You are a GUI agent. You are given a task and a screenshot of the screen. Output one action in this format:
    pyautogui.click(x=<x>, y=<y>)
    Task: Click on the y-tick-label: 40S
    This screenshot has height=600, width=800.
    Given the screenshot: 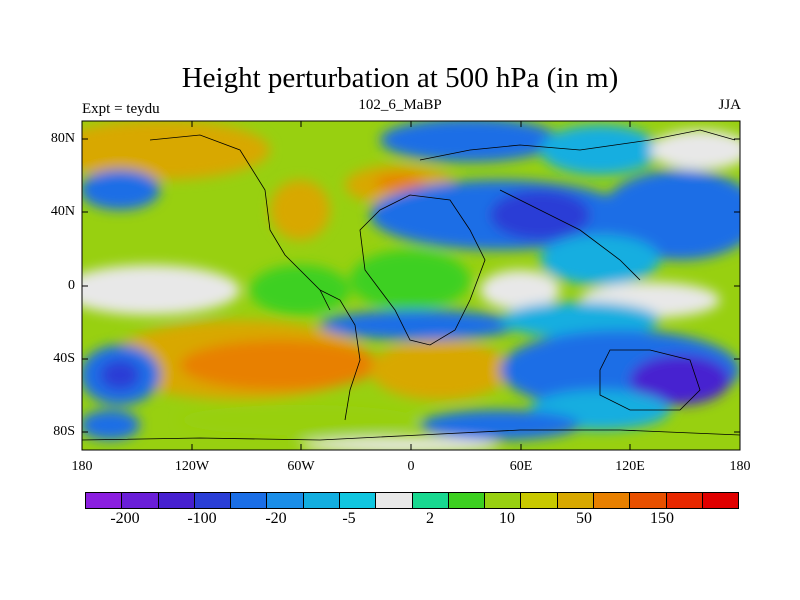 What is the action you would take?
    pyautogui.click(x=64, y=358)
    